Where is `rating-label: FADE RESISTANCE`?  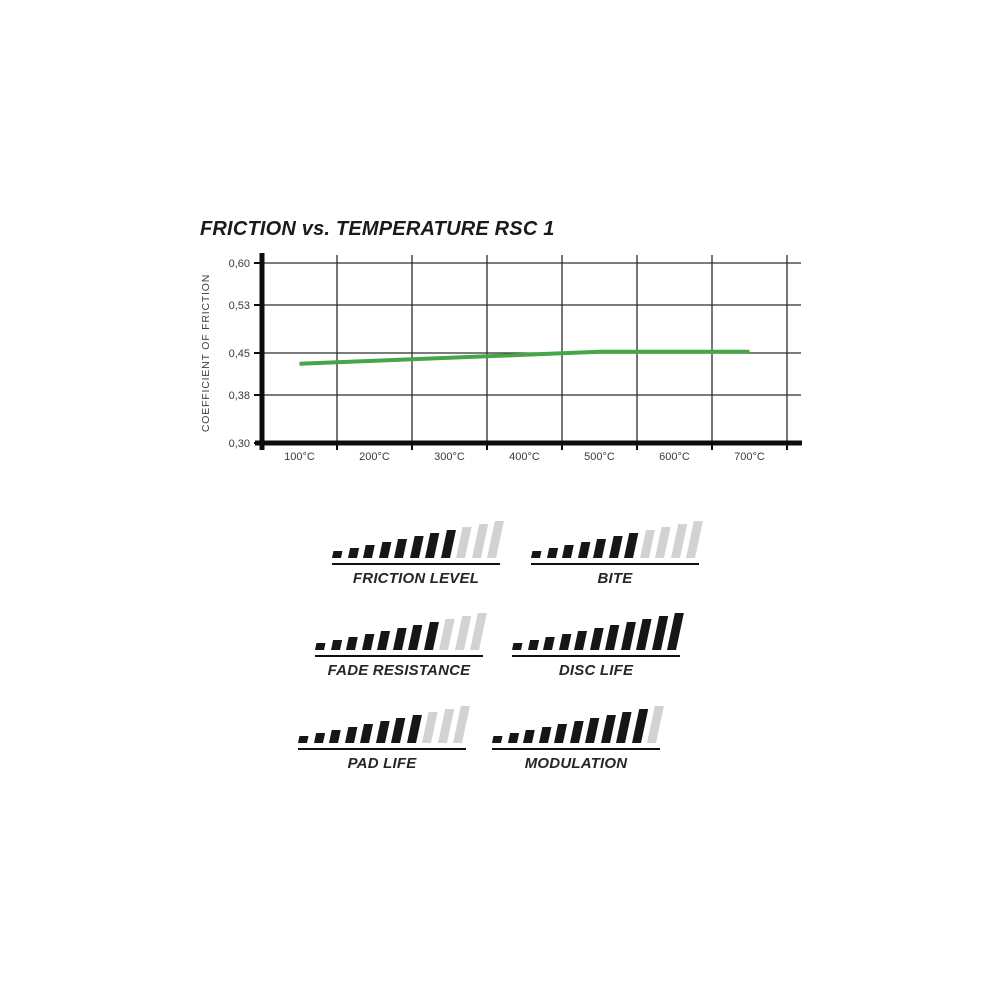
rating-label: FADE RESISTANCE is located at coordinates (399, 670).